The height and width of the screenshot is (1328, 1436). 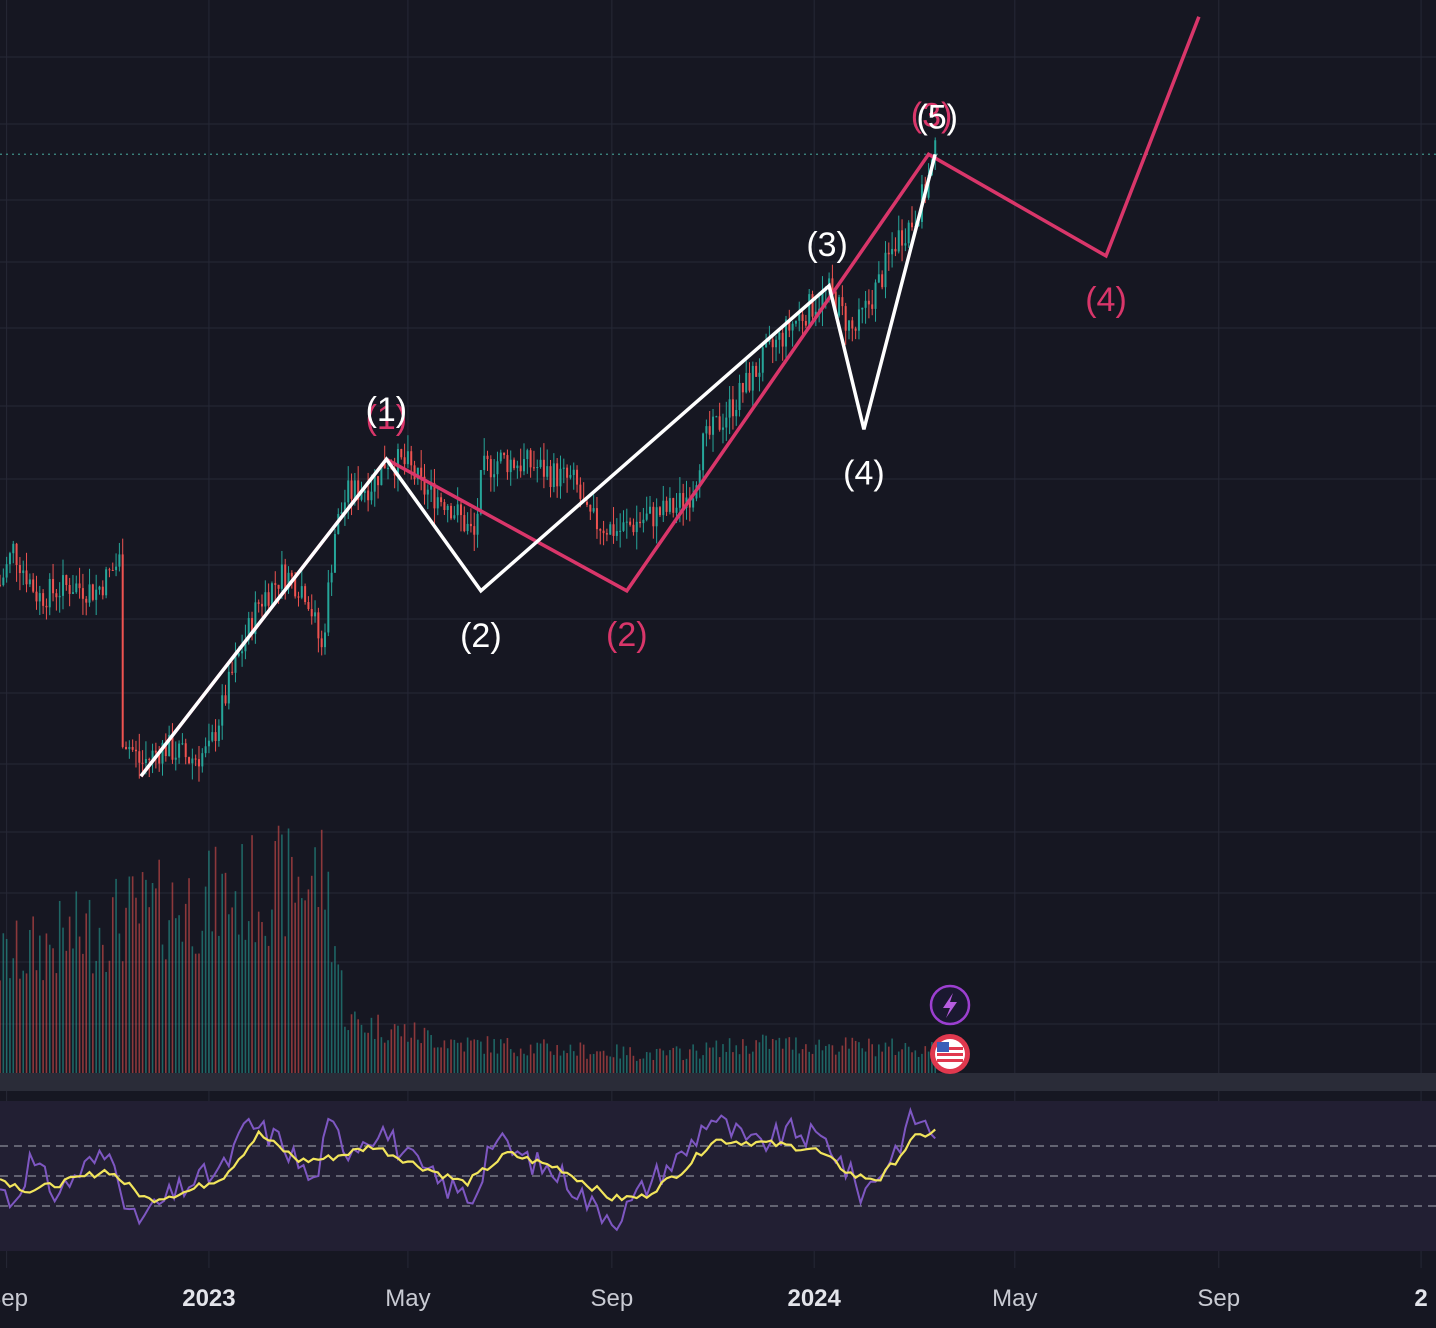 What do you see at coordinates (387, 410) in the screenshot?
I see `white-wave-label: (1)` at bounding box center [387, 410].